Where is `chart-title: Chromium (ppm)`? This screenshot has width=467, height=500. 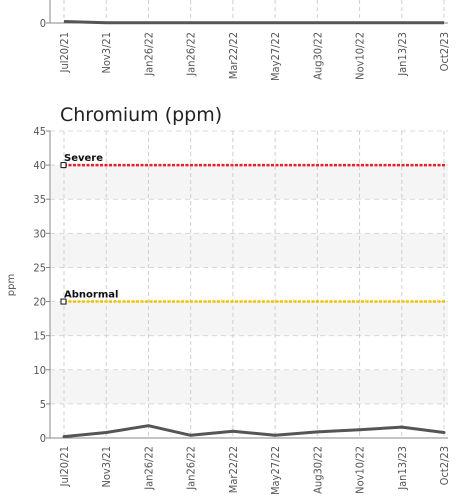 chart-title: Chromium (ppm) is located at coordinates (141, 115).